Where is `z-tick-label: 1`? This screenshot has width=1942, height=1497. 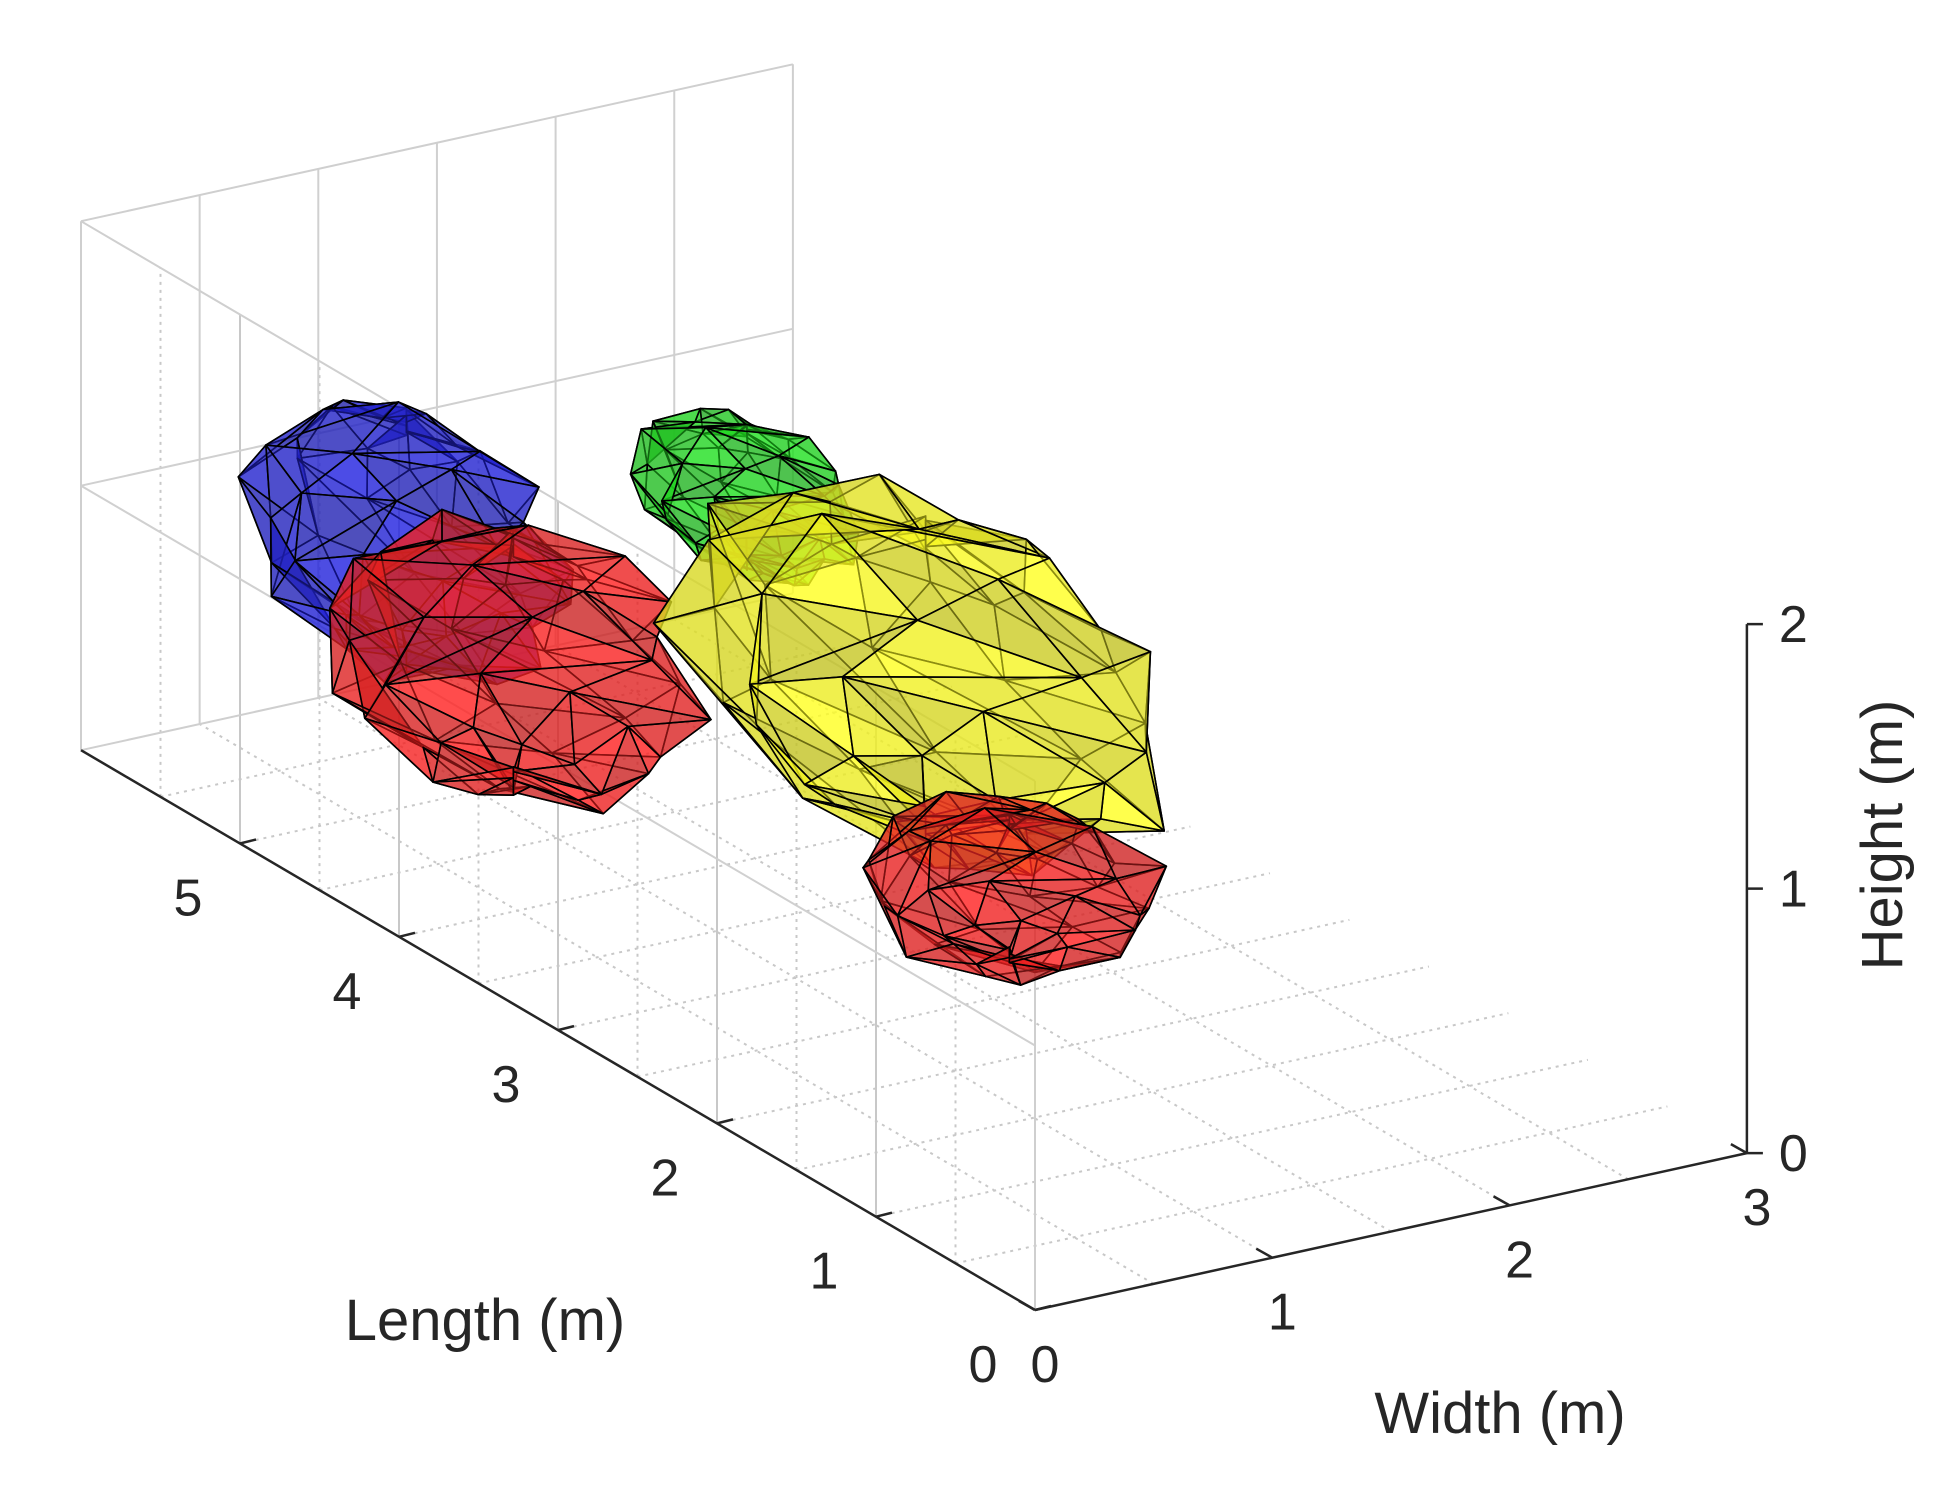 z-tick-label: 1 is located at coordinates (1793, 890).